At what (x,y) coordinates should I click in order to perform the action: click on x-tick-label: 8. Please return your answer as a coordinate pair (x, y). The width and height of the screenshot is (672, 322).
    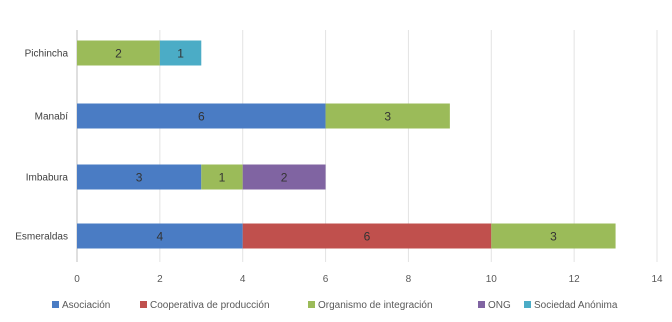
    Looking at the image, I should click on (409, 279).